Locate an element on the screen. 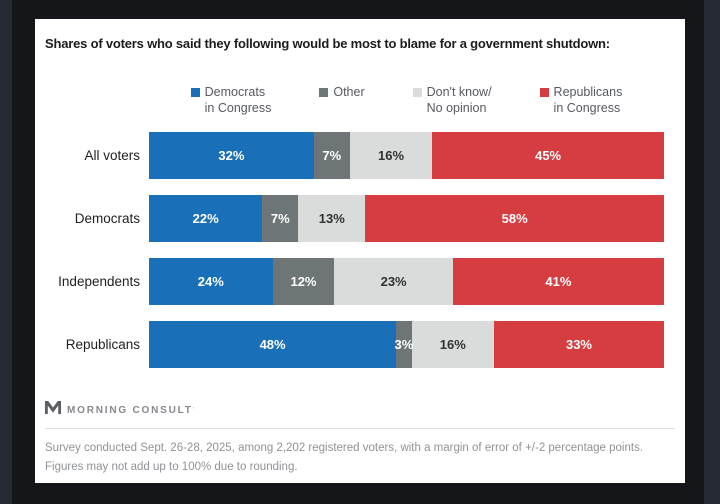 The image size is (720, 504). bar-value-label: 24% is located at coordinates (210, 281).